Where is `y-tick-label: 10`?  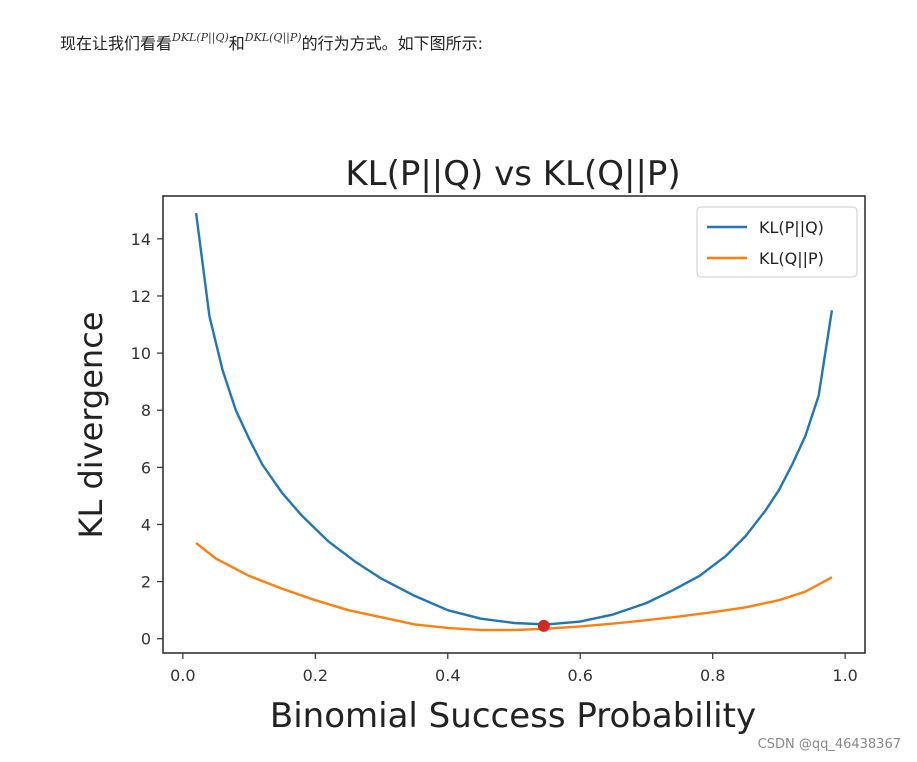 y-tick-label: 10 is located at coordinates (141, 353).